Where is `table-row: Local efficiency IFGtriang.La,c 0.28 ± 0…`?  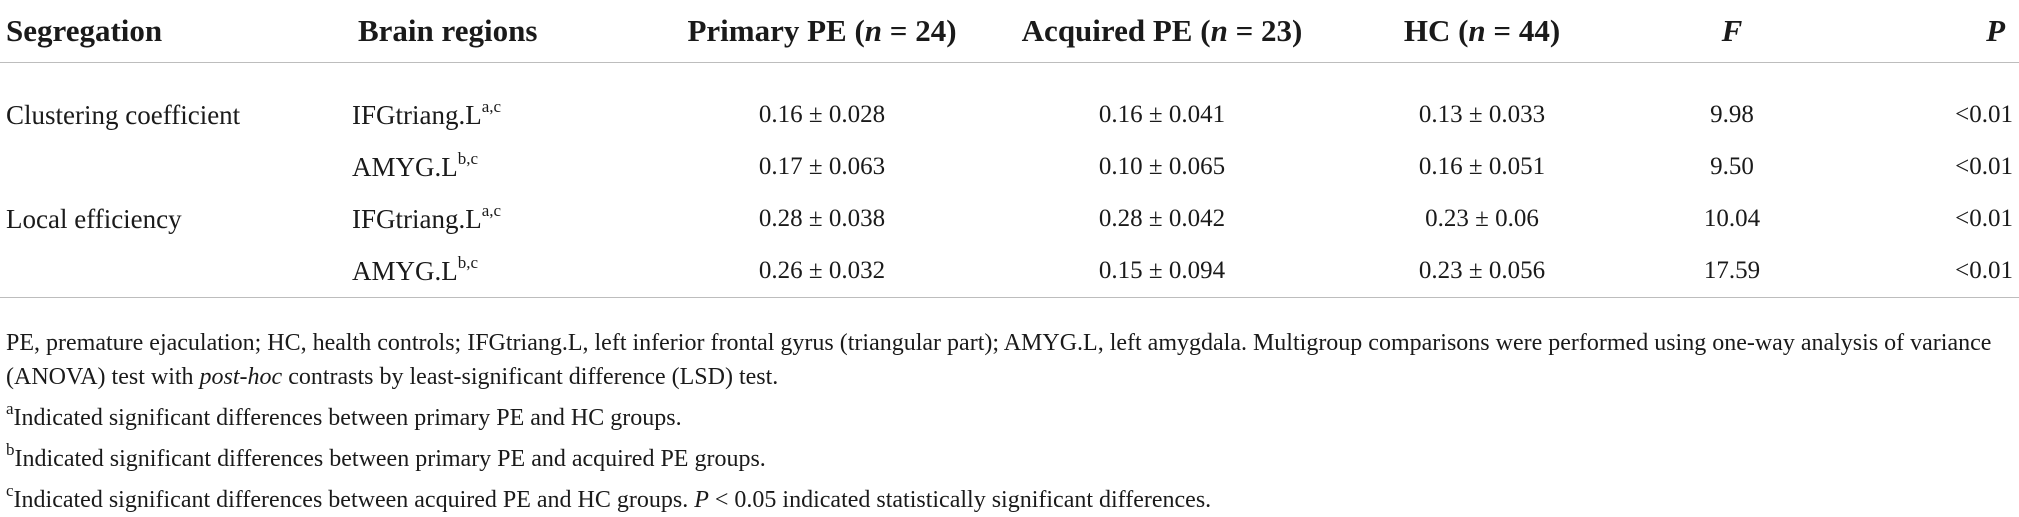 table-row: Local efficiency IFGtriang.La,c 0.28 ± 0… is located at coordinates (1009, 219).